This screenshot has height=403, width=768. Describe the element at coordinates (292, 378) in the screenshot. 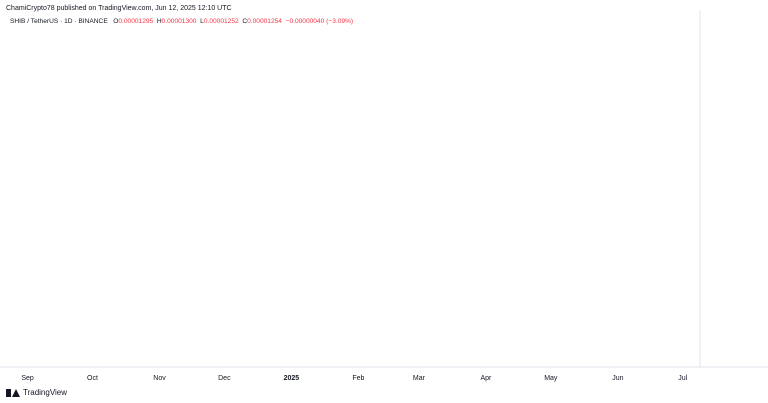

I see `x-tick-label: 2025` at that location.